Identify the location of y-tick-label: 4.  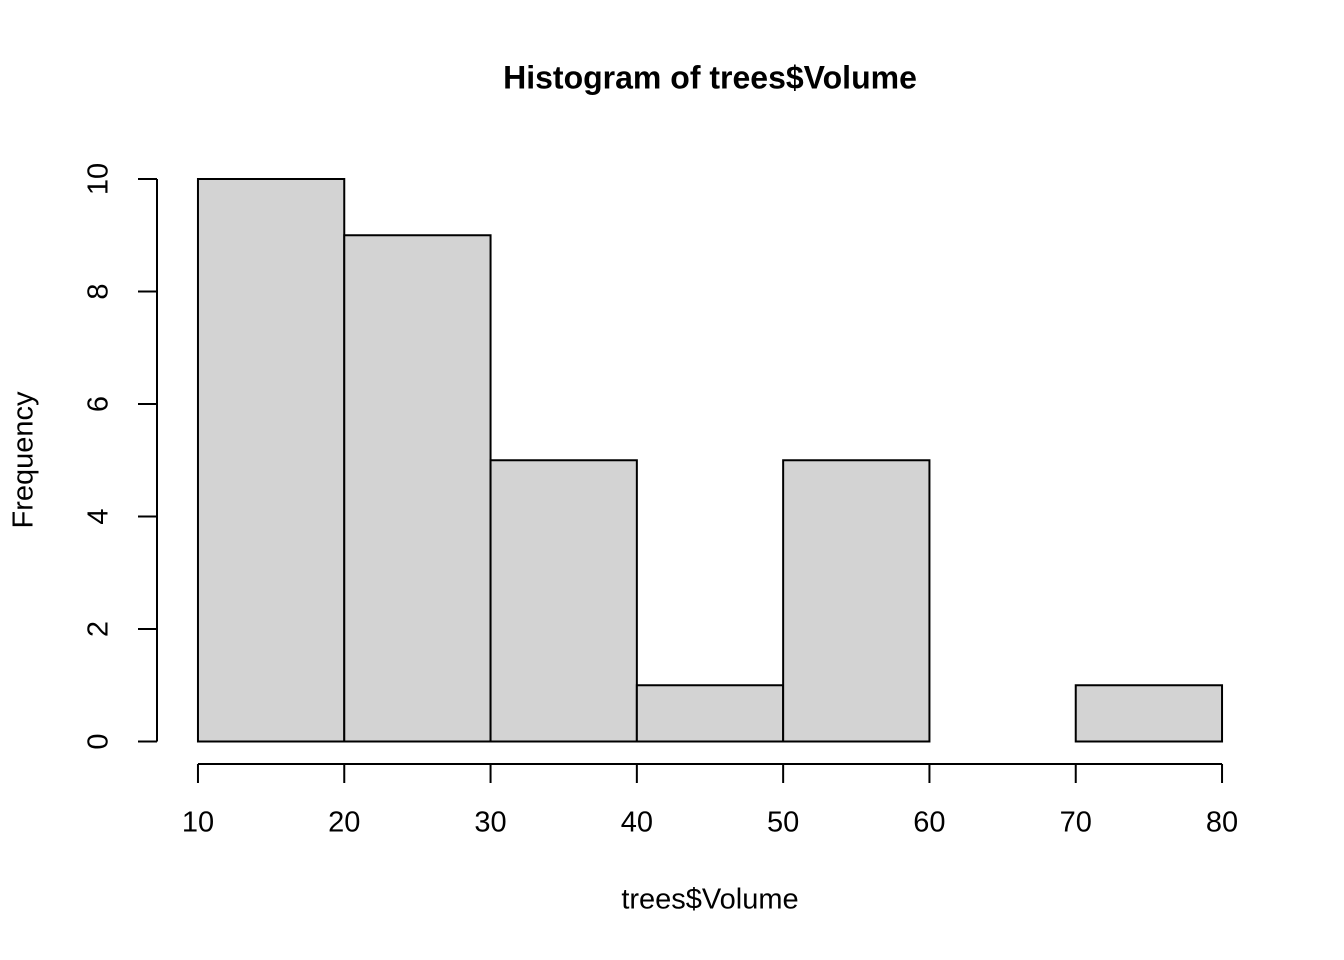
(99, 516).